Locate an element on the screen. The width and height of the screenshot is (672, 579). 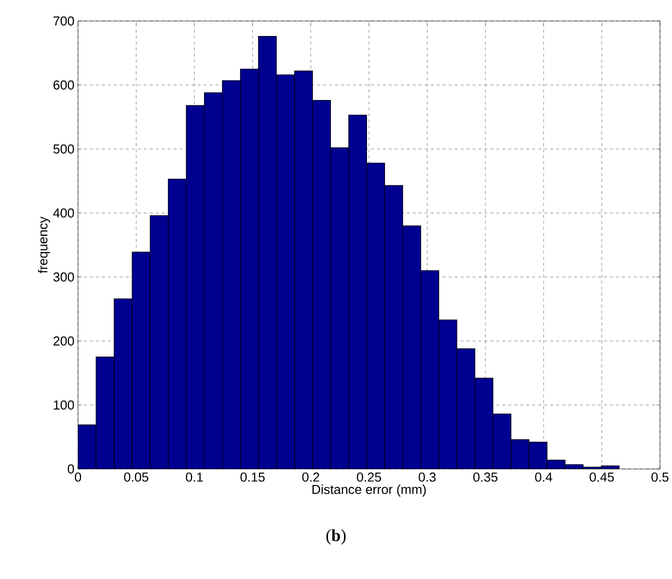
x-tick-label: 0 is located at coordinates (78, 477).